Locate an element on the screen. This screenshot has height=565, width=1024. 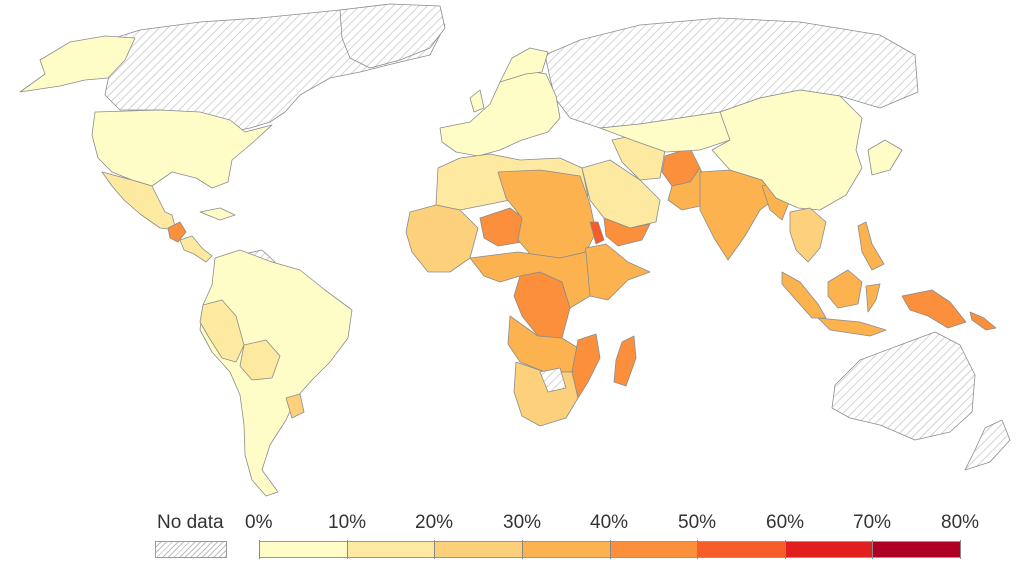
region-yemen is located at coordinates (627, 232).